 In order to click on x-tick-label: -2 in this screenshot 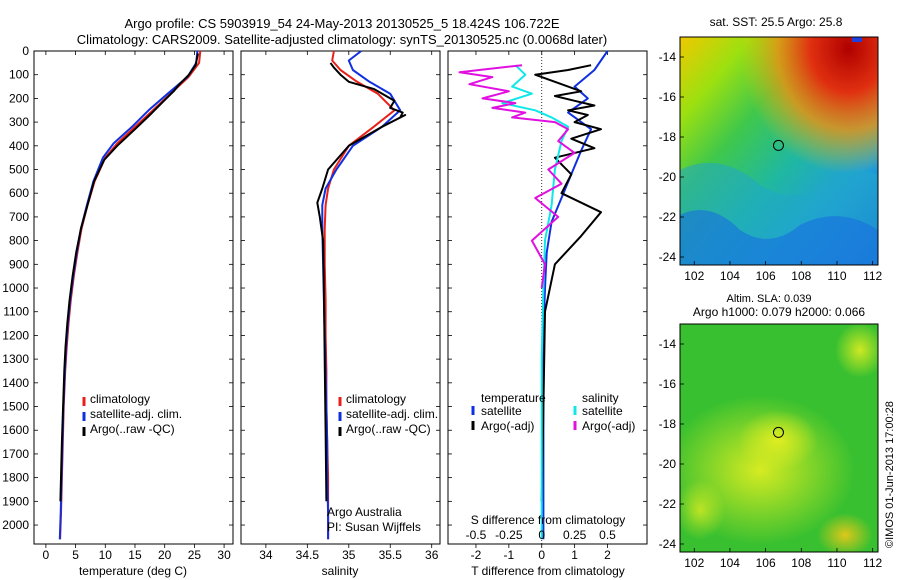, I will do `click(476, 555)`.